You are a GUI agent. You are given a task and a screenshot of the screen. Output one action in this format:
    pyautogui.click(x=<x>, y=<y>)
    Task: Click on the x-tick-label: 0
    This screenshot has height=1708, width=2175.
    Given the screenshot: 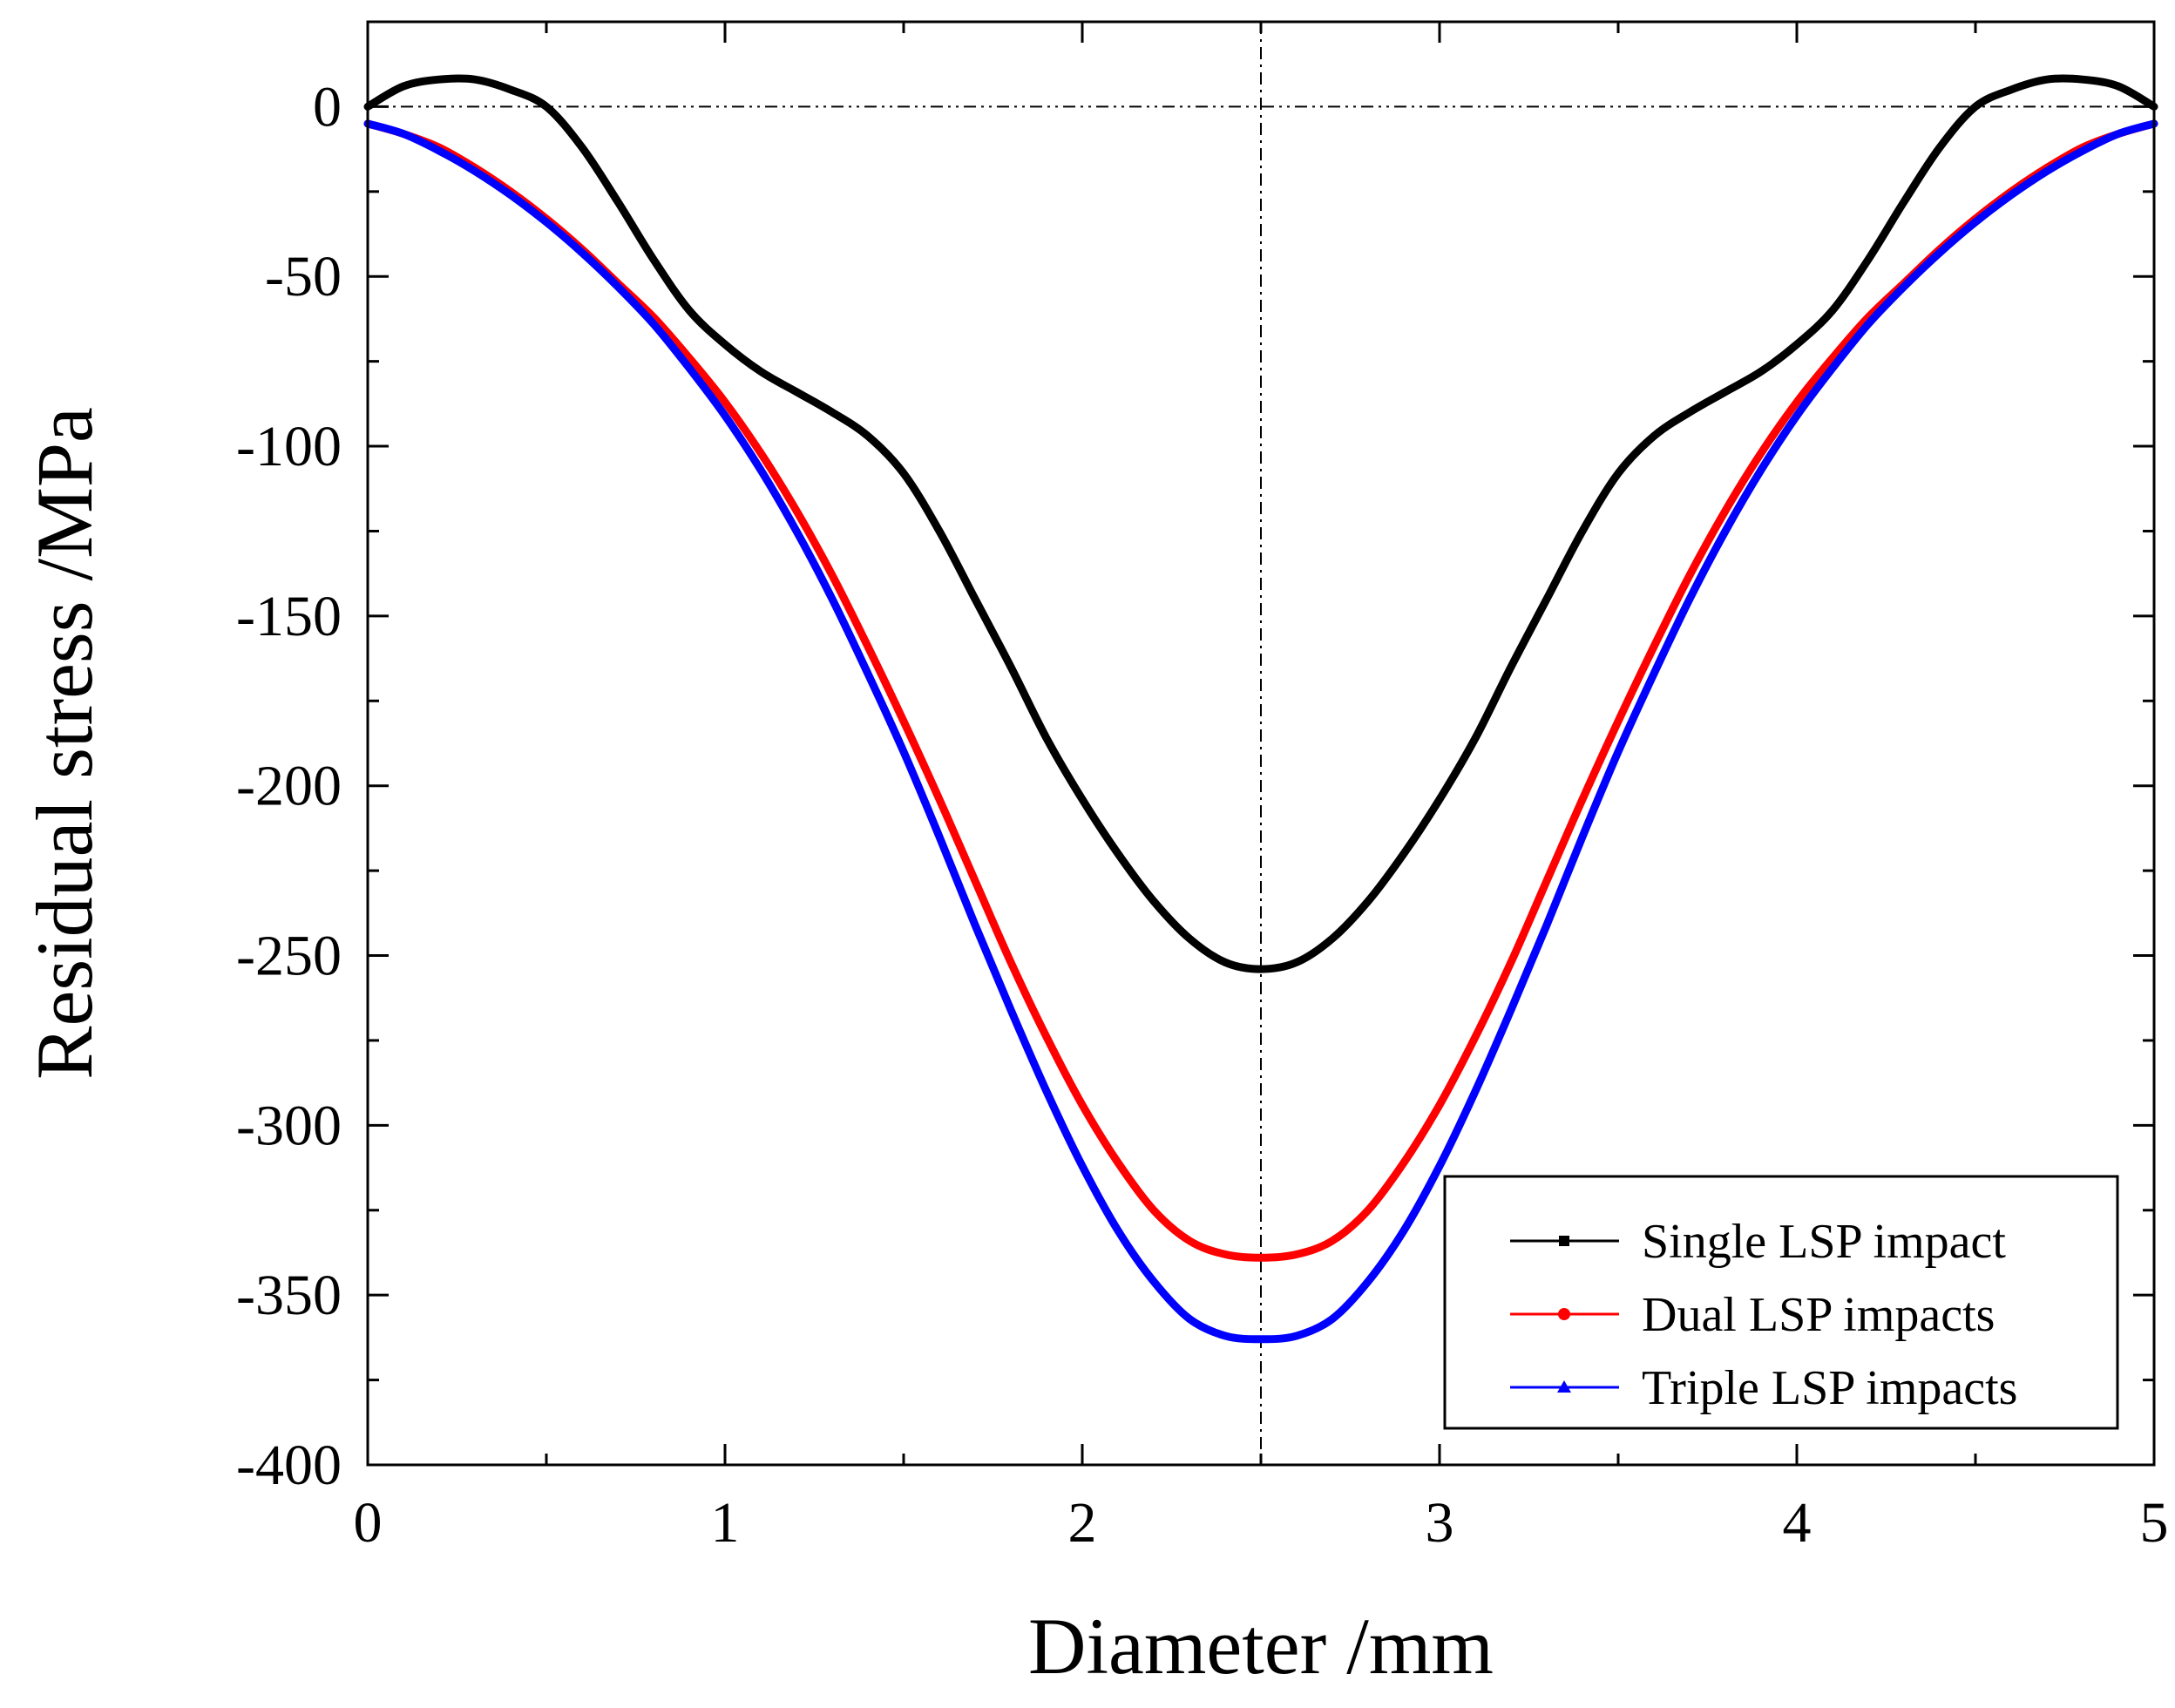 What is the action you would take?
    pyautogui.click(x=368, y=1523)
    